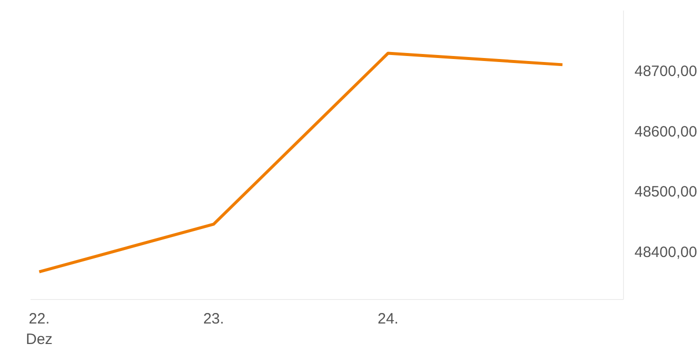 The image size is (700, 350). I want to click on y-tick-label: 48500,00, so click(666, 192).